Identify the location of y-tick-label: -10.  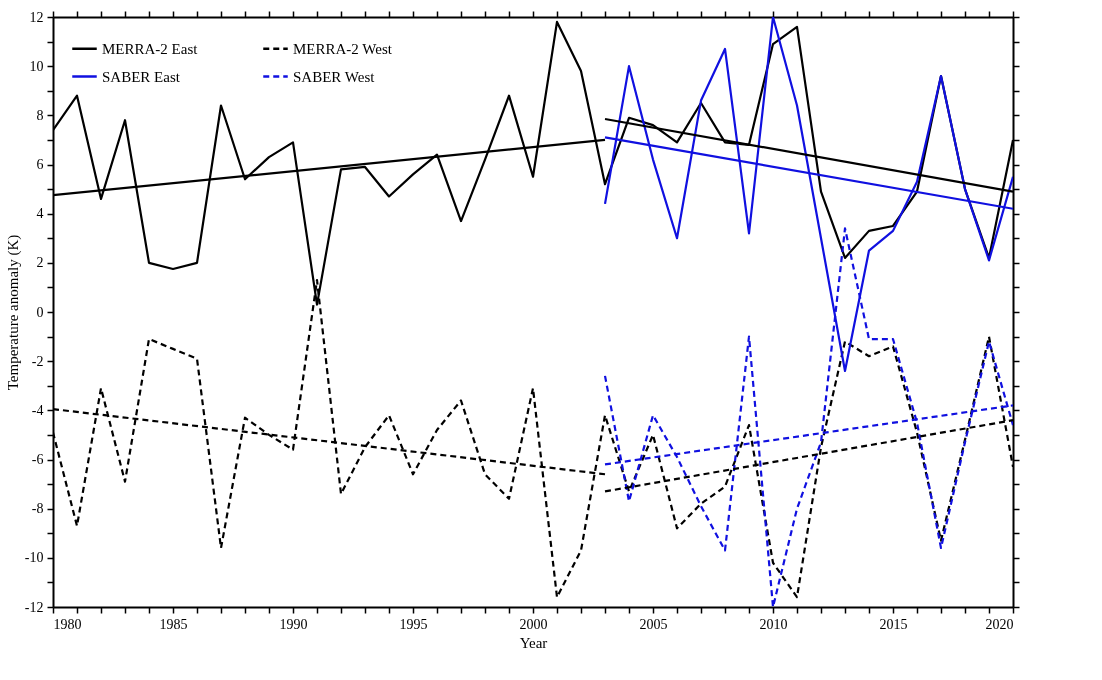
(34, 558).